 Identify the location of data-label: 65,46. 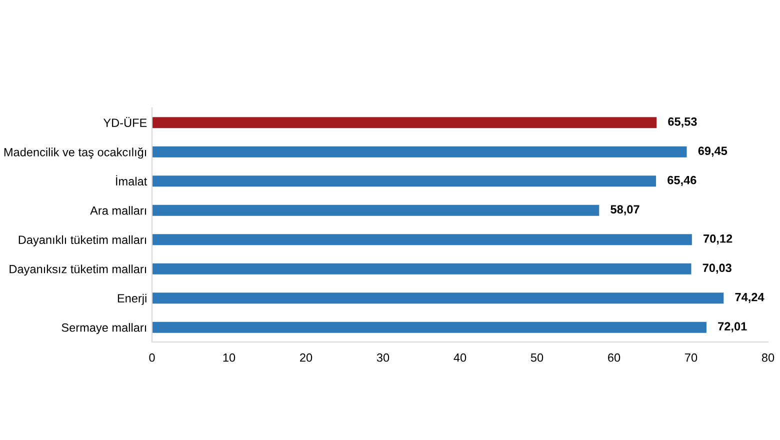
(682, 181).